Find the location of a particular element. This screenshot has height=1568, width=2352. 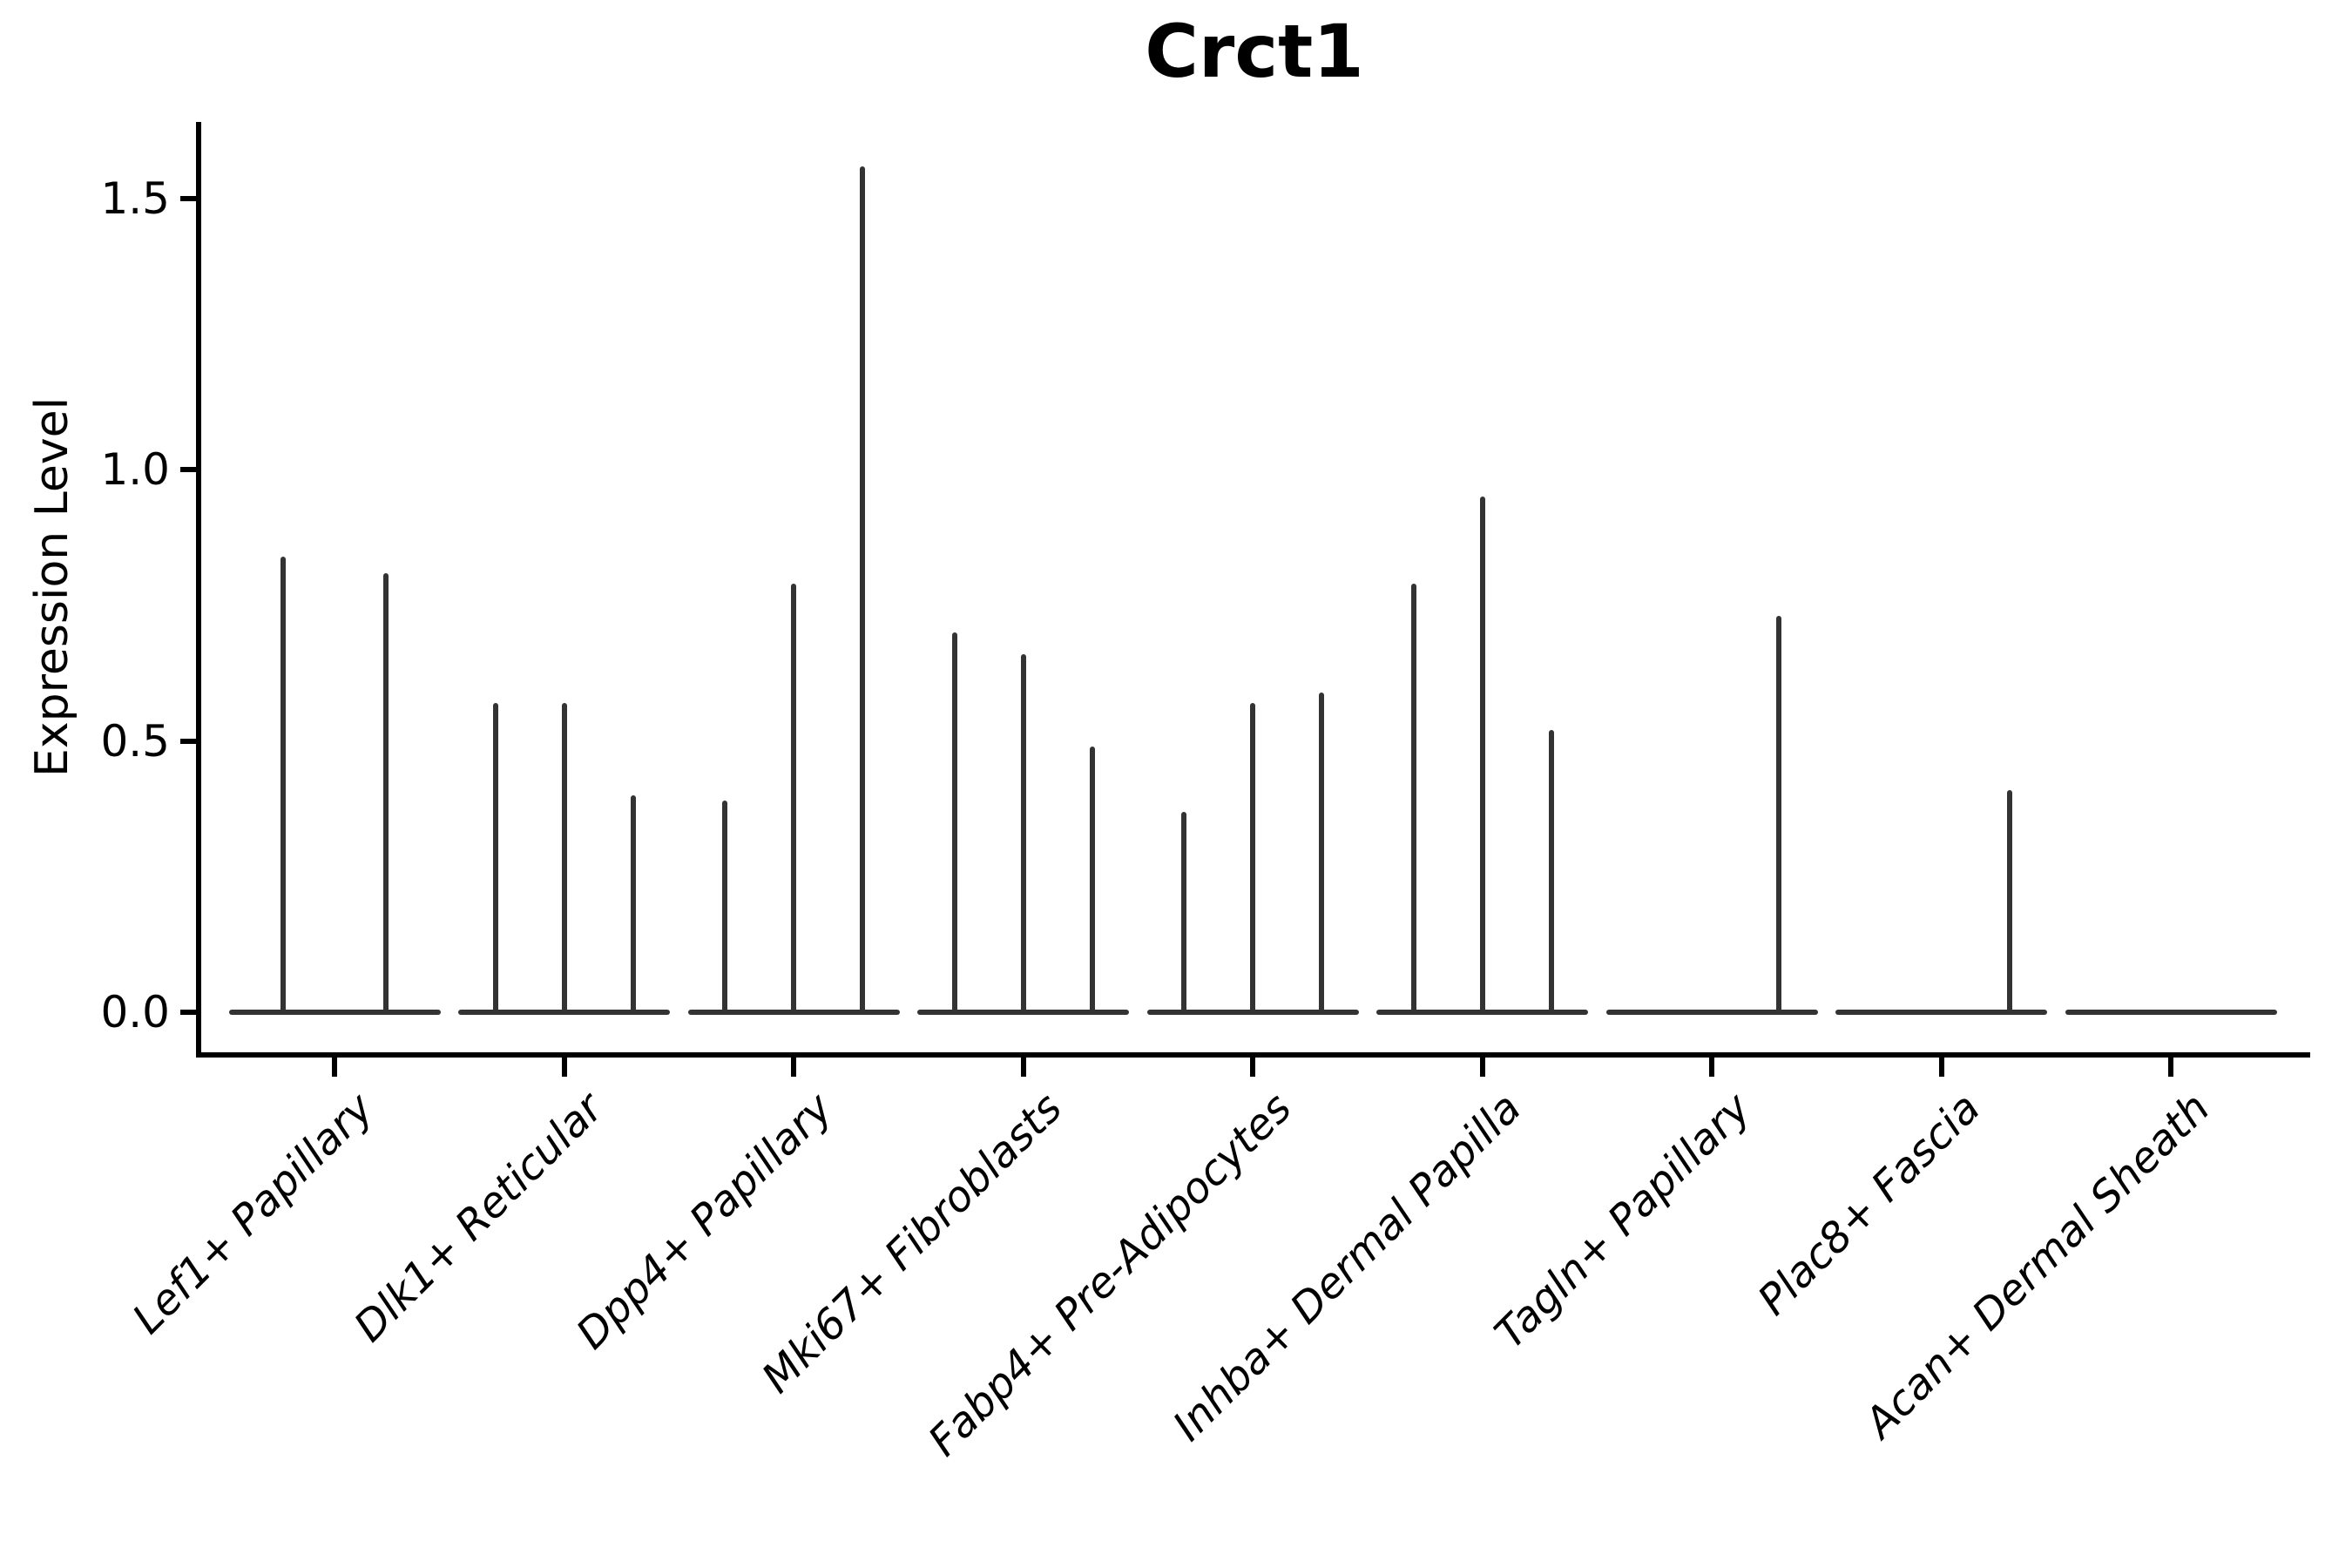

y-tick-label: 0.0 is located at coordinates (135, 1012).